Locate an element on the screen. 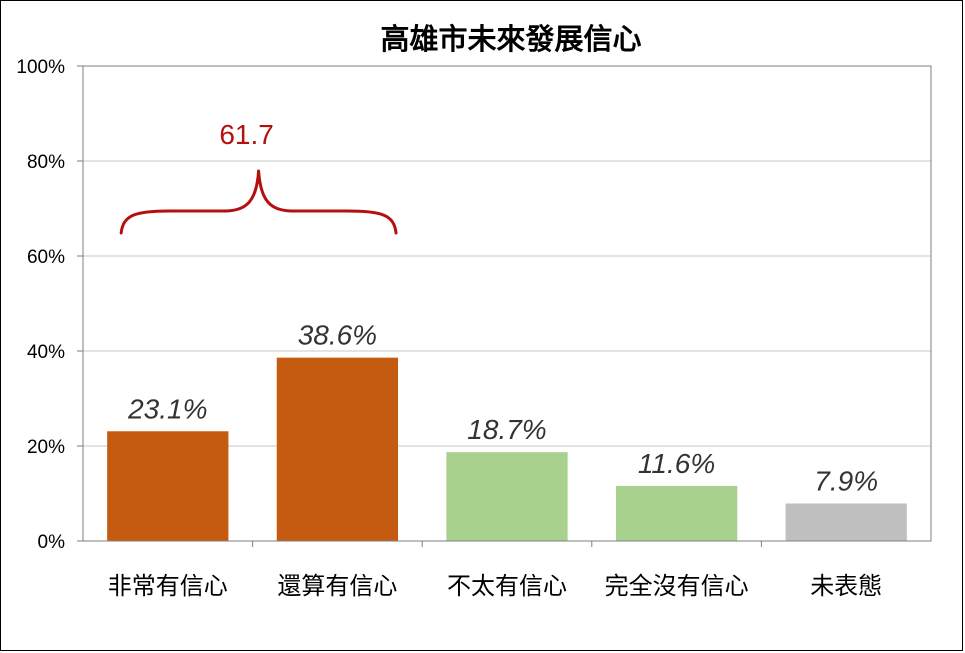 This screenshot has width=965, height=653. data-label: 7.9% is located at coordinates (846, 480).